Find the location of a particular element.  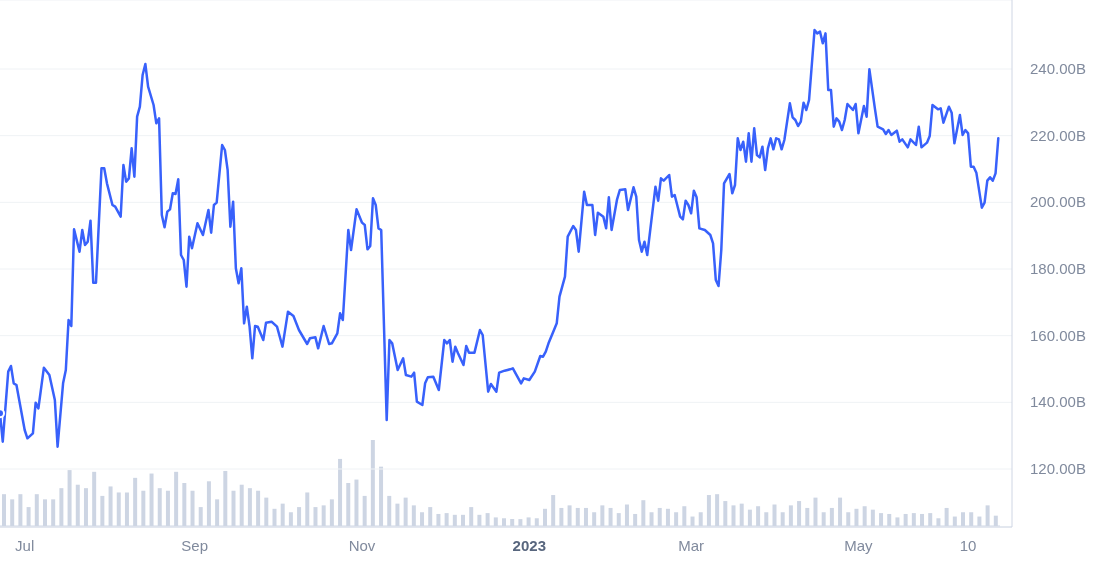

x-tick-label: Mar is located at coordinates (691, 545).